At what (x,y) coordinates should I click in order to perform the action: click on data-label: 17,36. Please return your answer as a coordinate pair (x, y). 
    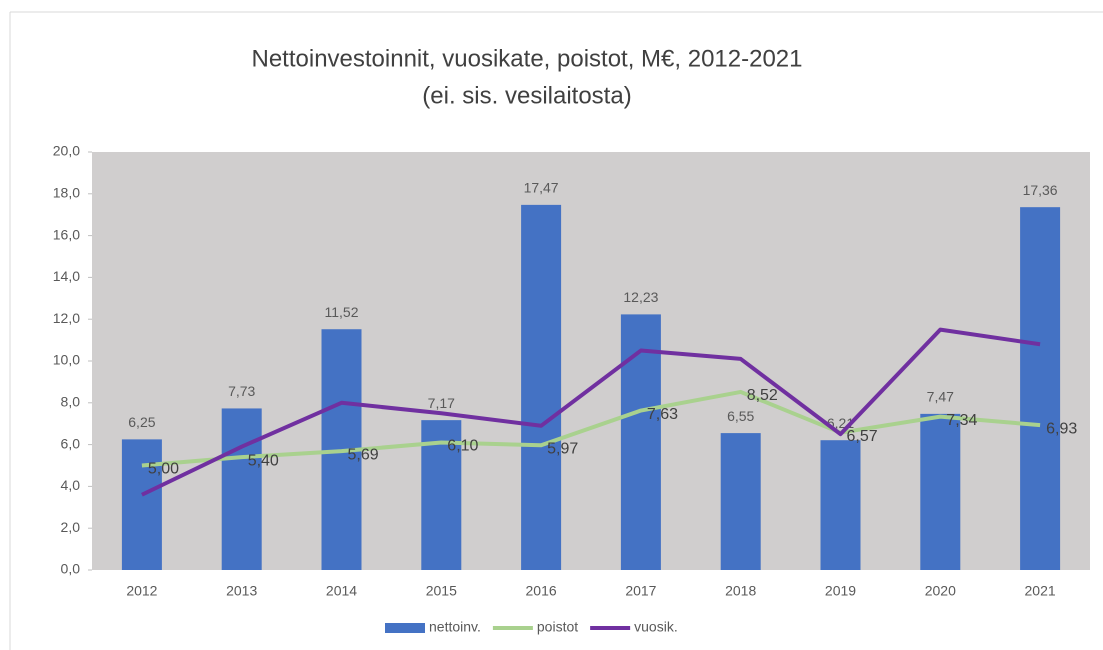
    Looking at the image, I should click on (1040, 190).